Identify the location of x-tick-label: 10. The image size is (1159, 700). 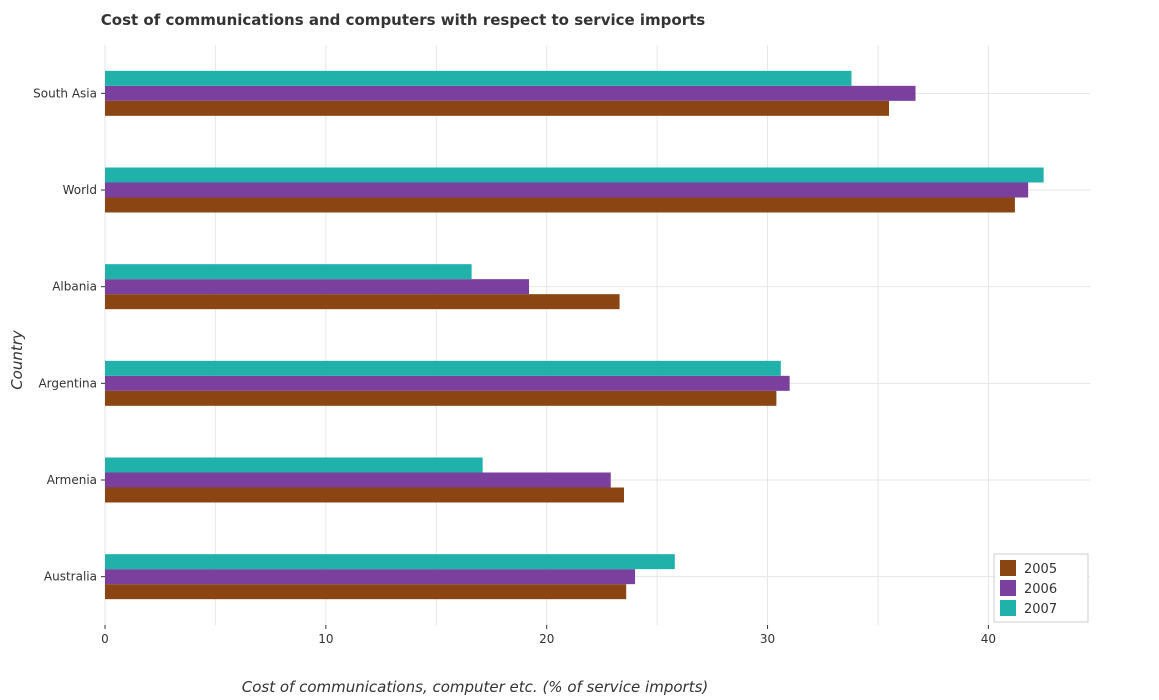
(325, 639).